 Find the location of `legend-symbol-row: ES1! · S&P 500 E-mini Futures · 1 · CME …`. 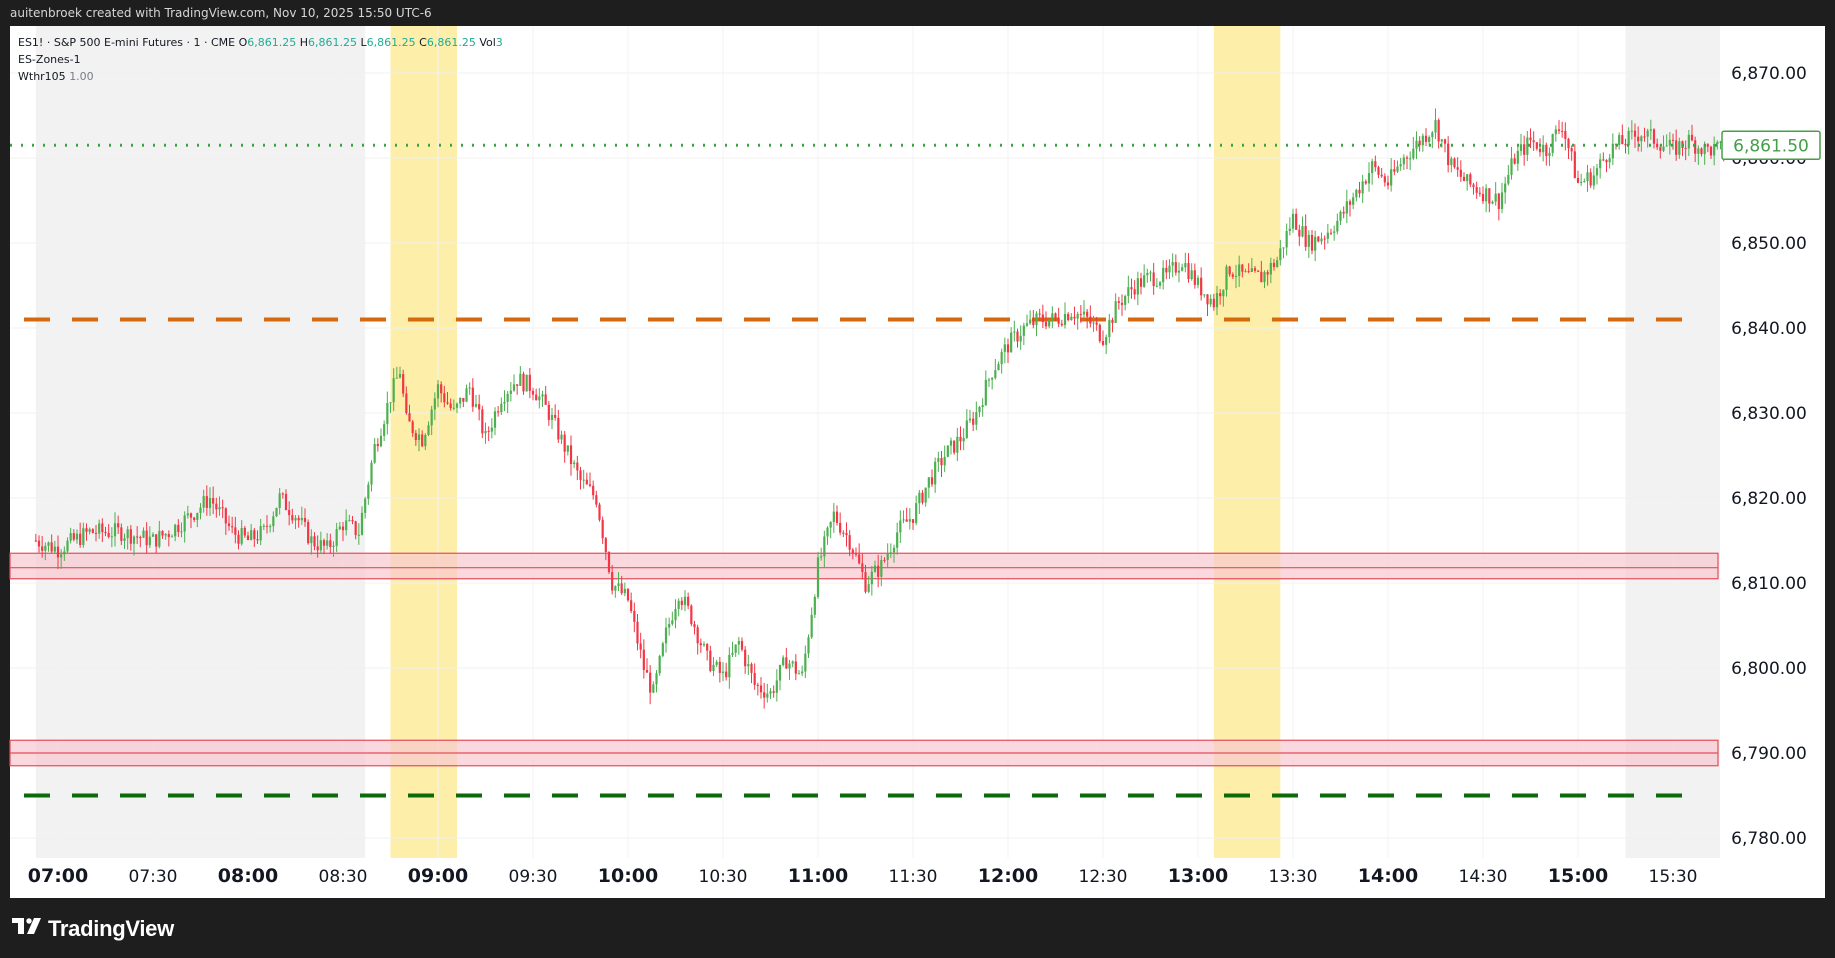

legend-symbol-row: ES1! · S&P 500 E-mini Futures · 1 · CME … is located at coordinates (260, 42).